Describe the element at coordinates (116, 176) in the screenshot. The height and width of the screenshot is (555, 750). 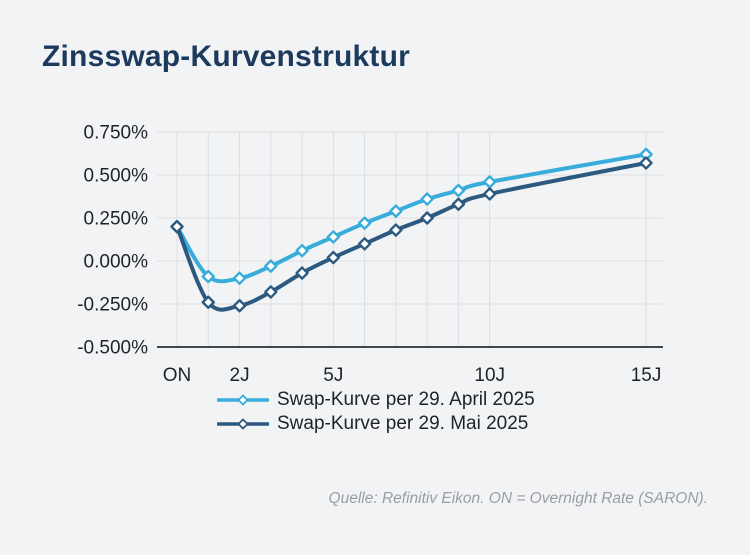
I see `y-axis-tick-label: 0.500%` at that location.